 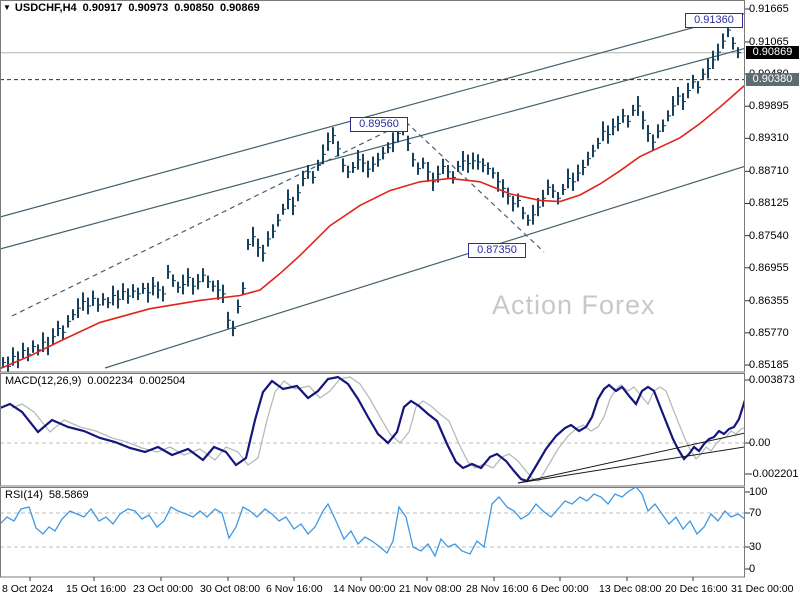 I want to click on price-annotation-high: 0.91360, so click(x=714, y=20).